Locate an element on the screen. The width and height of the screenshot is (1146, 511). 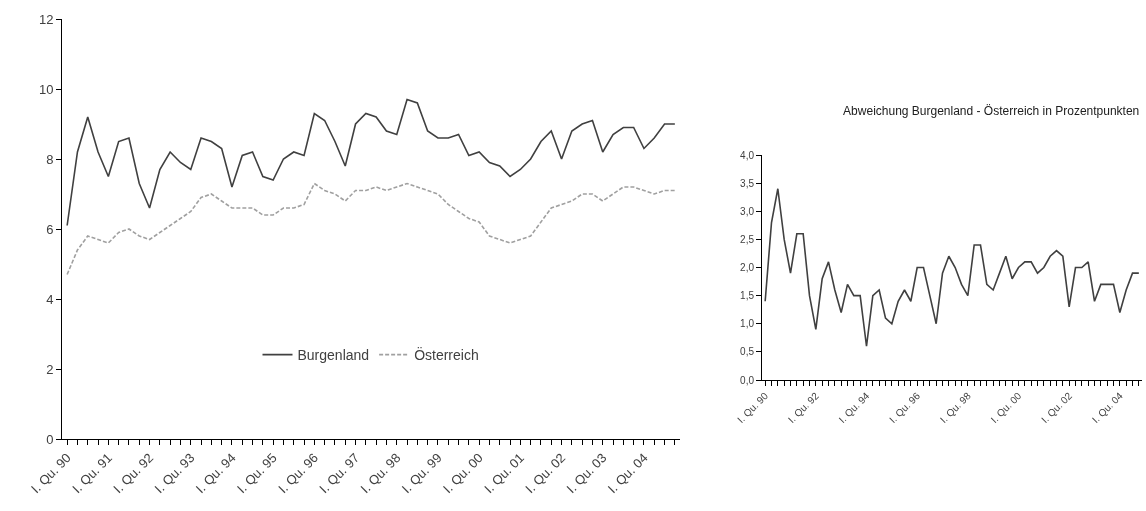
y-tick-label: 2 is located at coordinates (50, 369).